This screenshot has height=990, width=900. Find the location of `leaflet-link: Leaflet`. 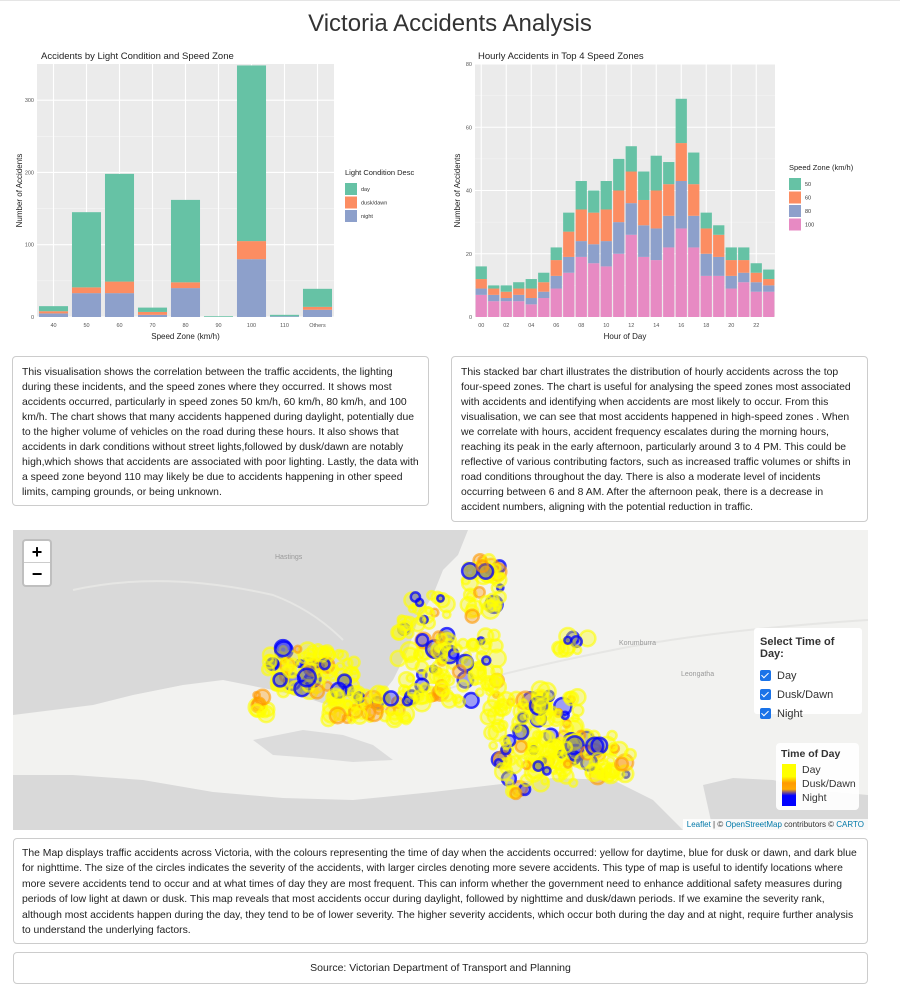

leaflet-link: Leaflet is located at coordinates (698, 824).